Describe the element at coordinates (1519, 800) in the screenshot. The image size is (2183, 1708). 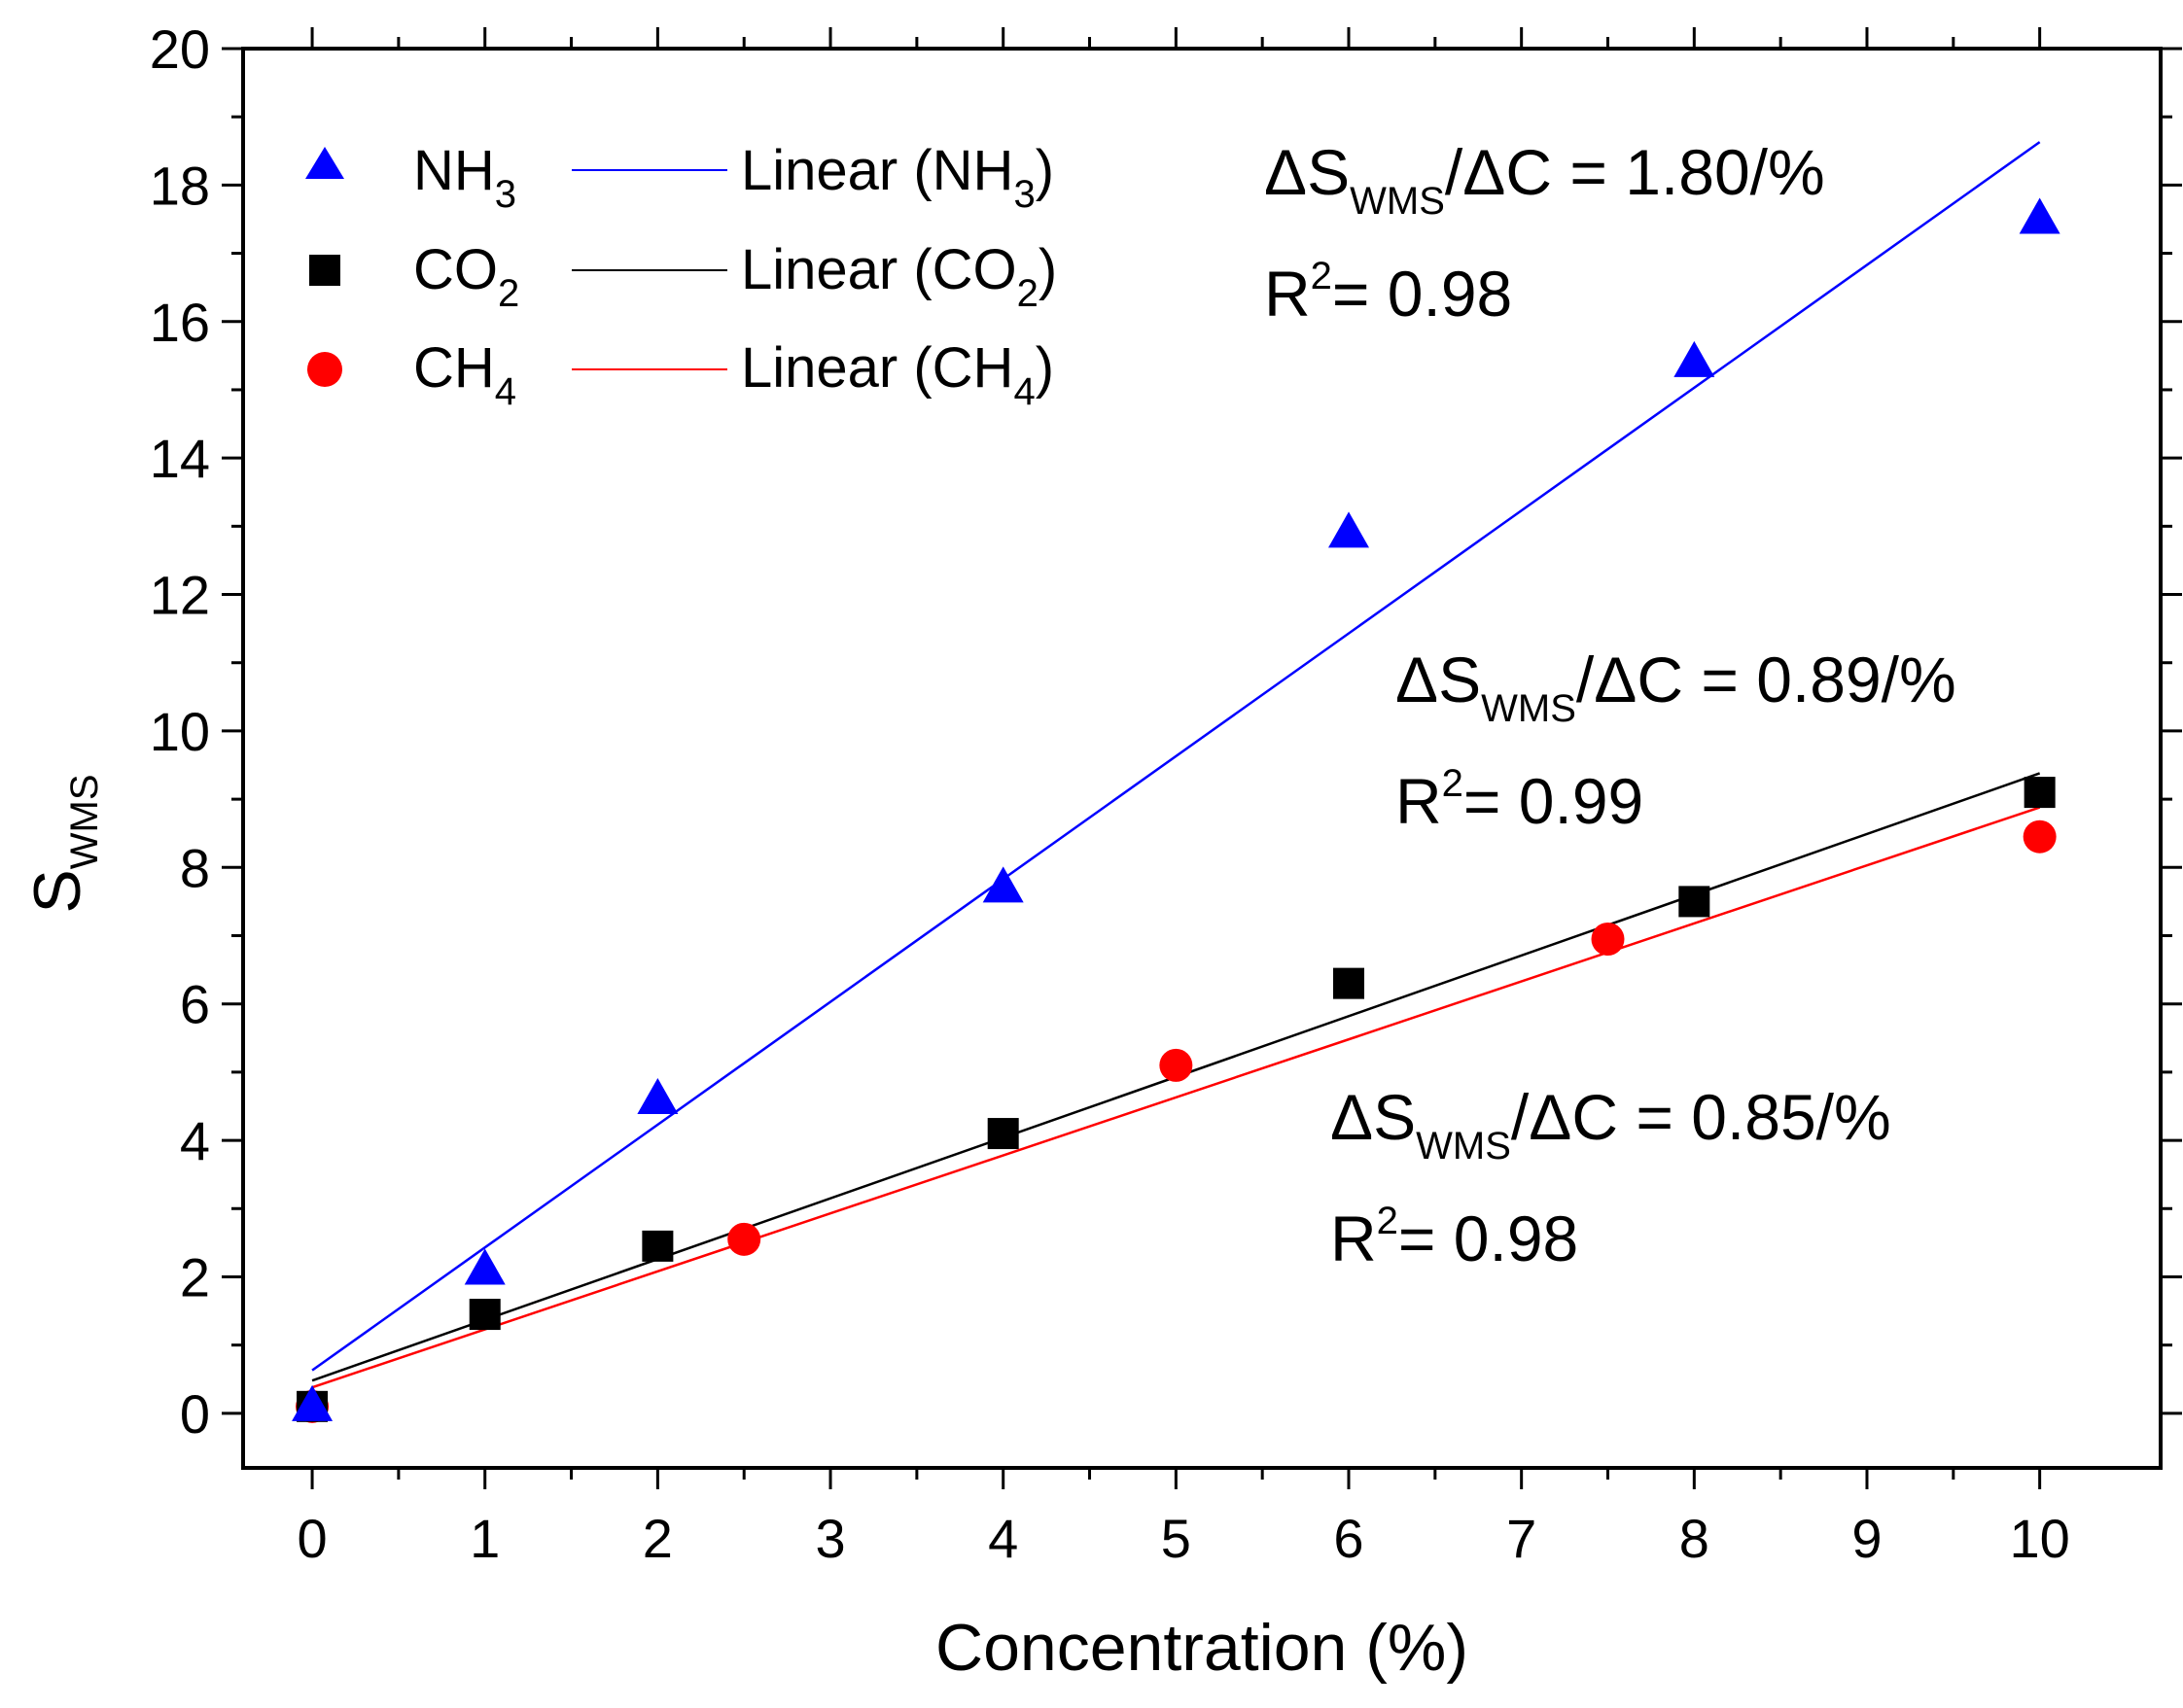
I see `annotation-co2-r2: R2= 0.99` at that location.